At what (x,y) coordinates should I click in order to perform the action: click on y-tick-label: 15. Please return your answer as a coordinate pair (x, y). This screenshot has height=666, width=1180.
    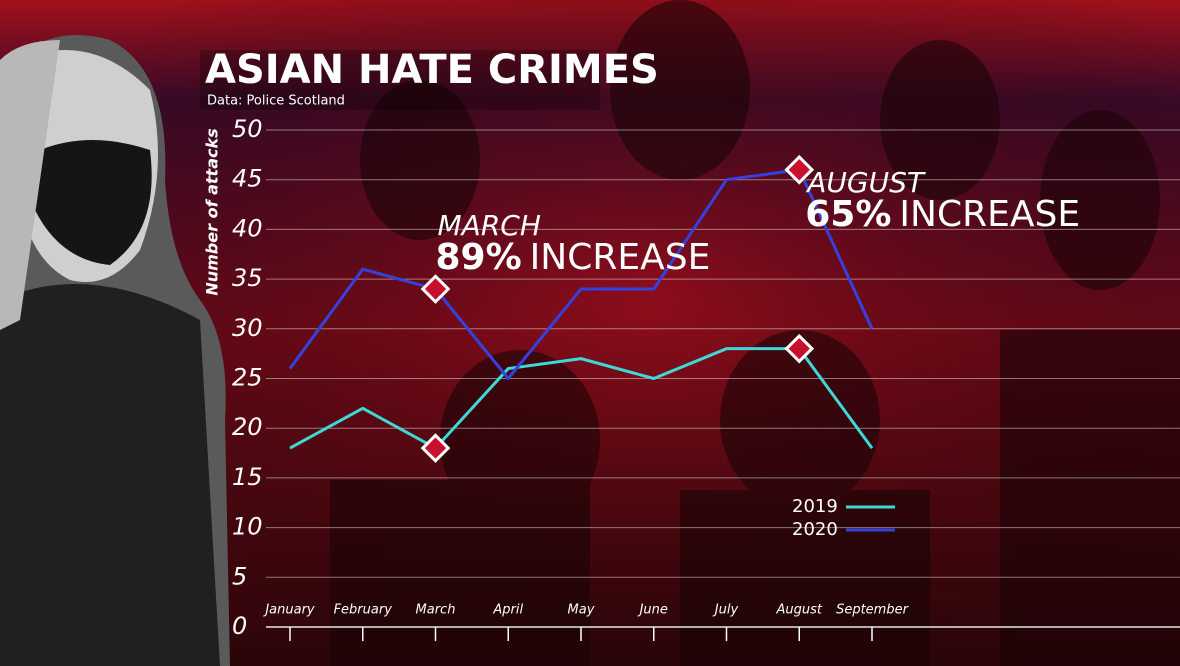
    Looking at the image, I should click on (247, 477).